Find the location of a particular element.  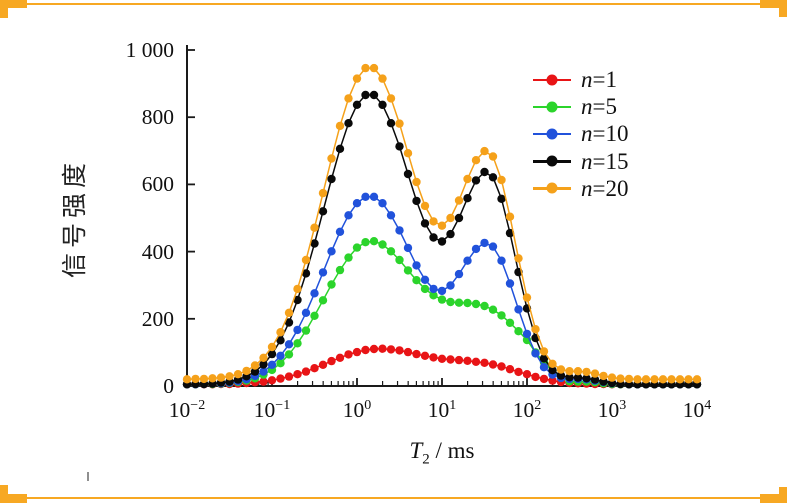

frame-corner-bottom-right is located at coordinates (773, 498).